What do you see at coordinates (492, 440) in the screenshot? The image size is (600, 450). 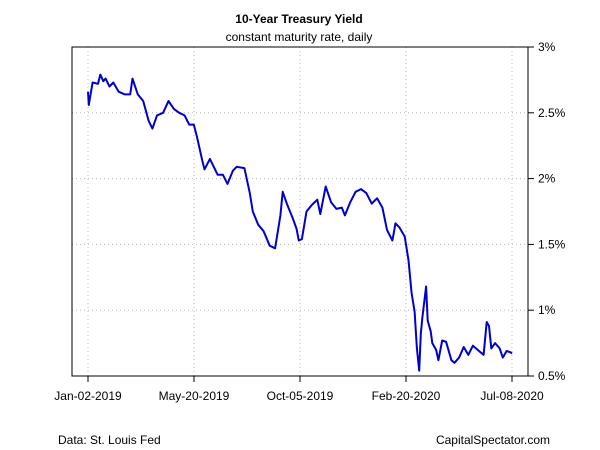 I see `brand-credit: CapitalSpectator.com` at bounding box center [492, 440].